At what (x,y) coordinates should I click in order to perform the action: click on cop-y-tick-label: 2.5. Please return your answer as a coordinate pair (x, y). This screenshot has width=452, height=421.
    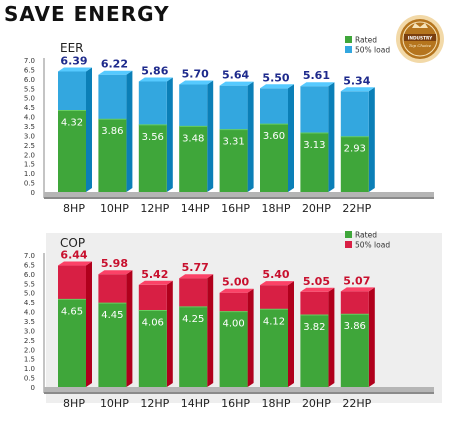
    Looking at the image, I should click on (29, 341).